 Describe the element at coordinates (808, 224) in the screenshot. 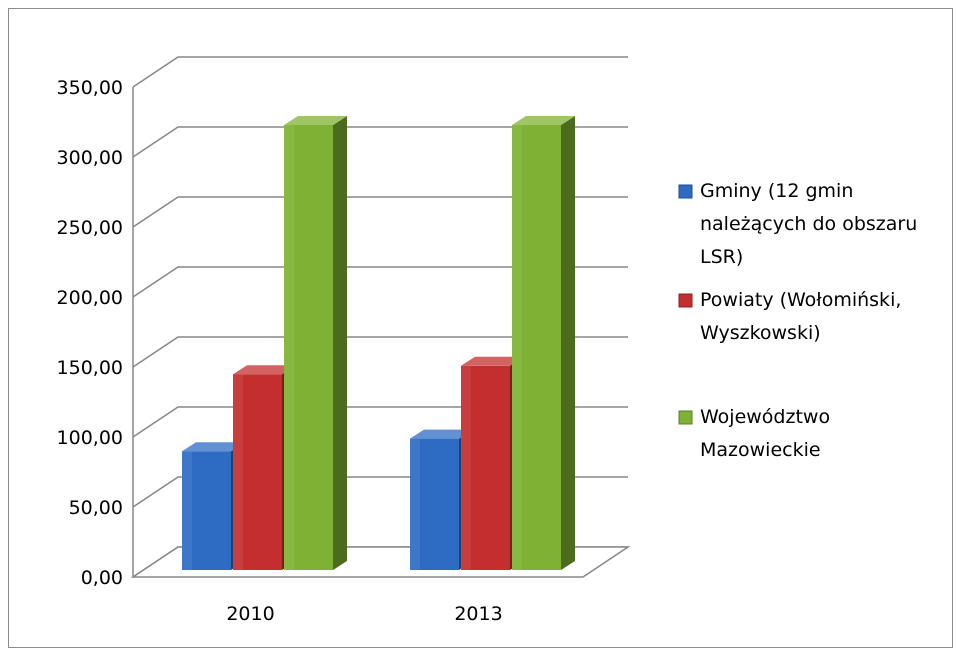

I see `legend-label: Gminy (12 gmin należących do obszaru LSR)` at that location.